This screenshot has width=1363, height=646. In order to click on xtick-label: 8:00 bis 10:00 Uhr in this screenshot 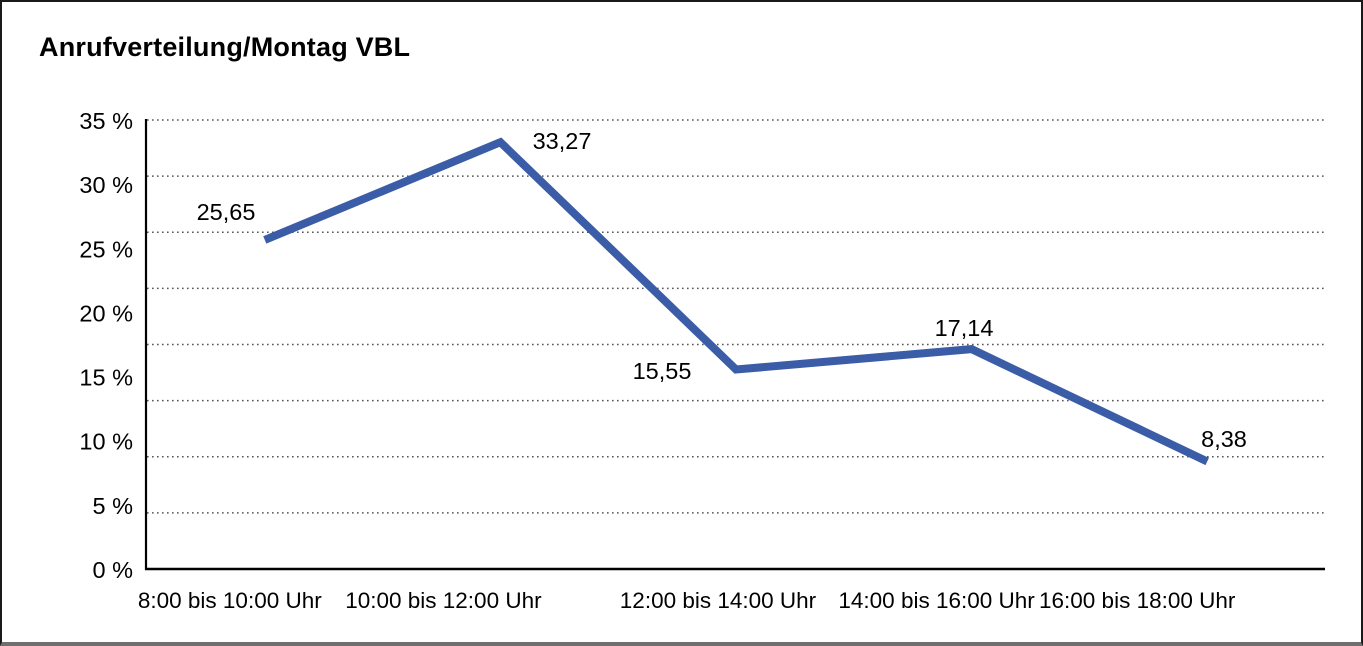, I will do `click(230, 600)`.